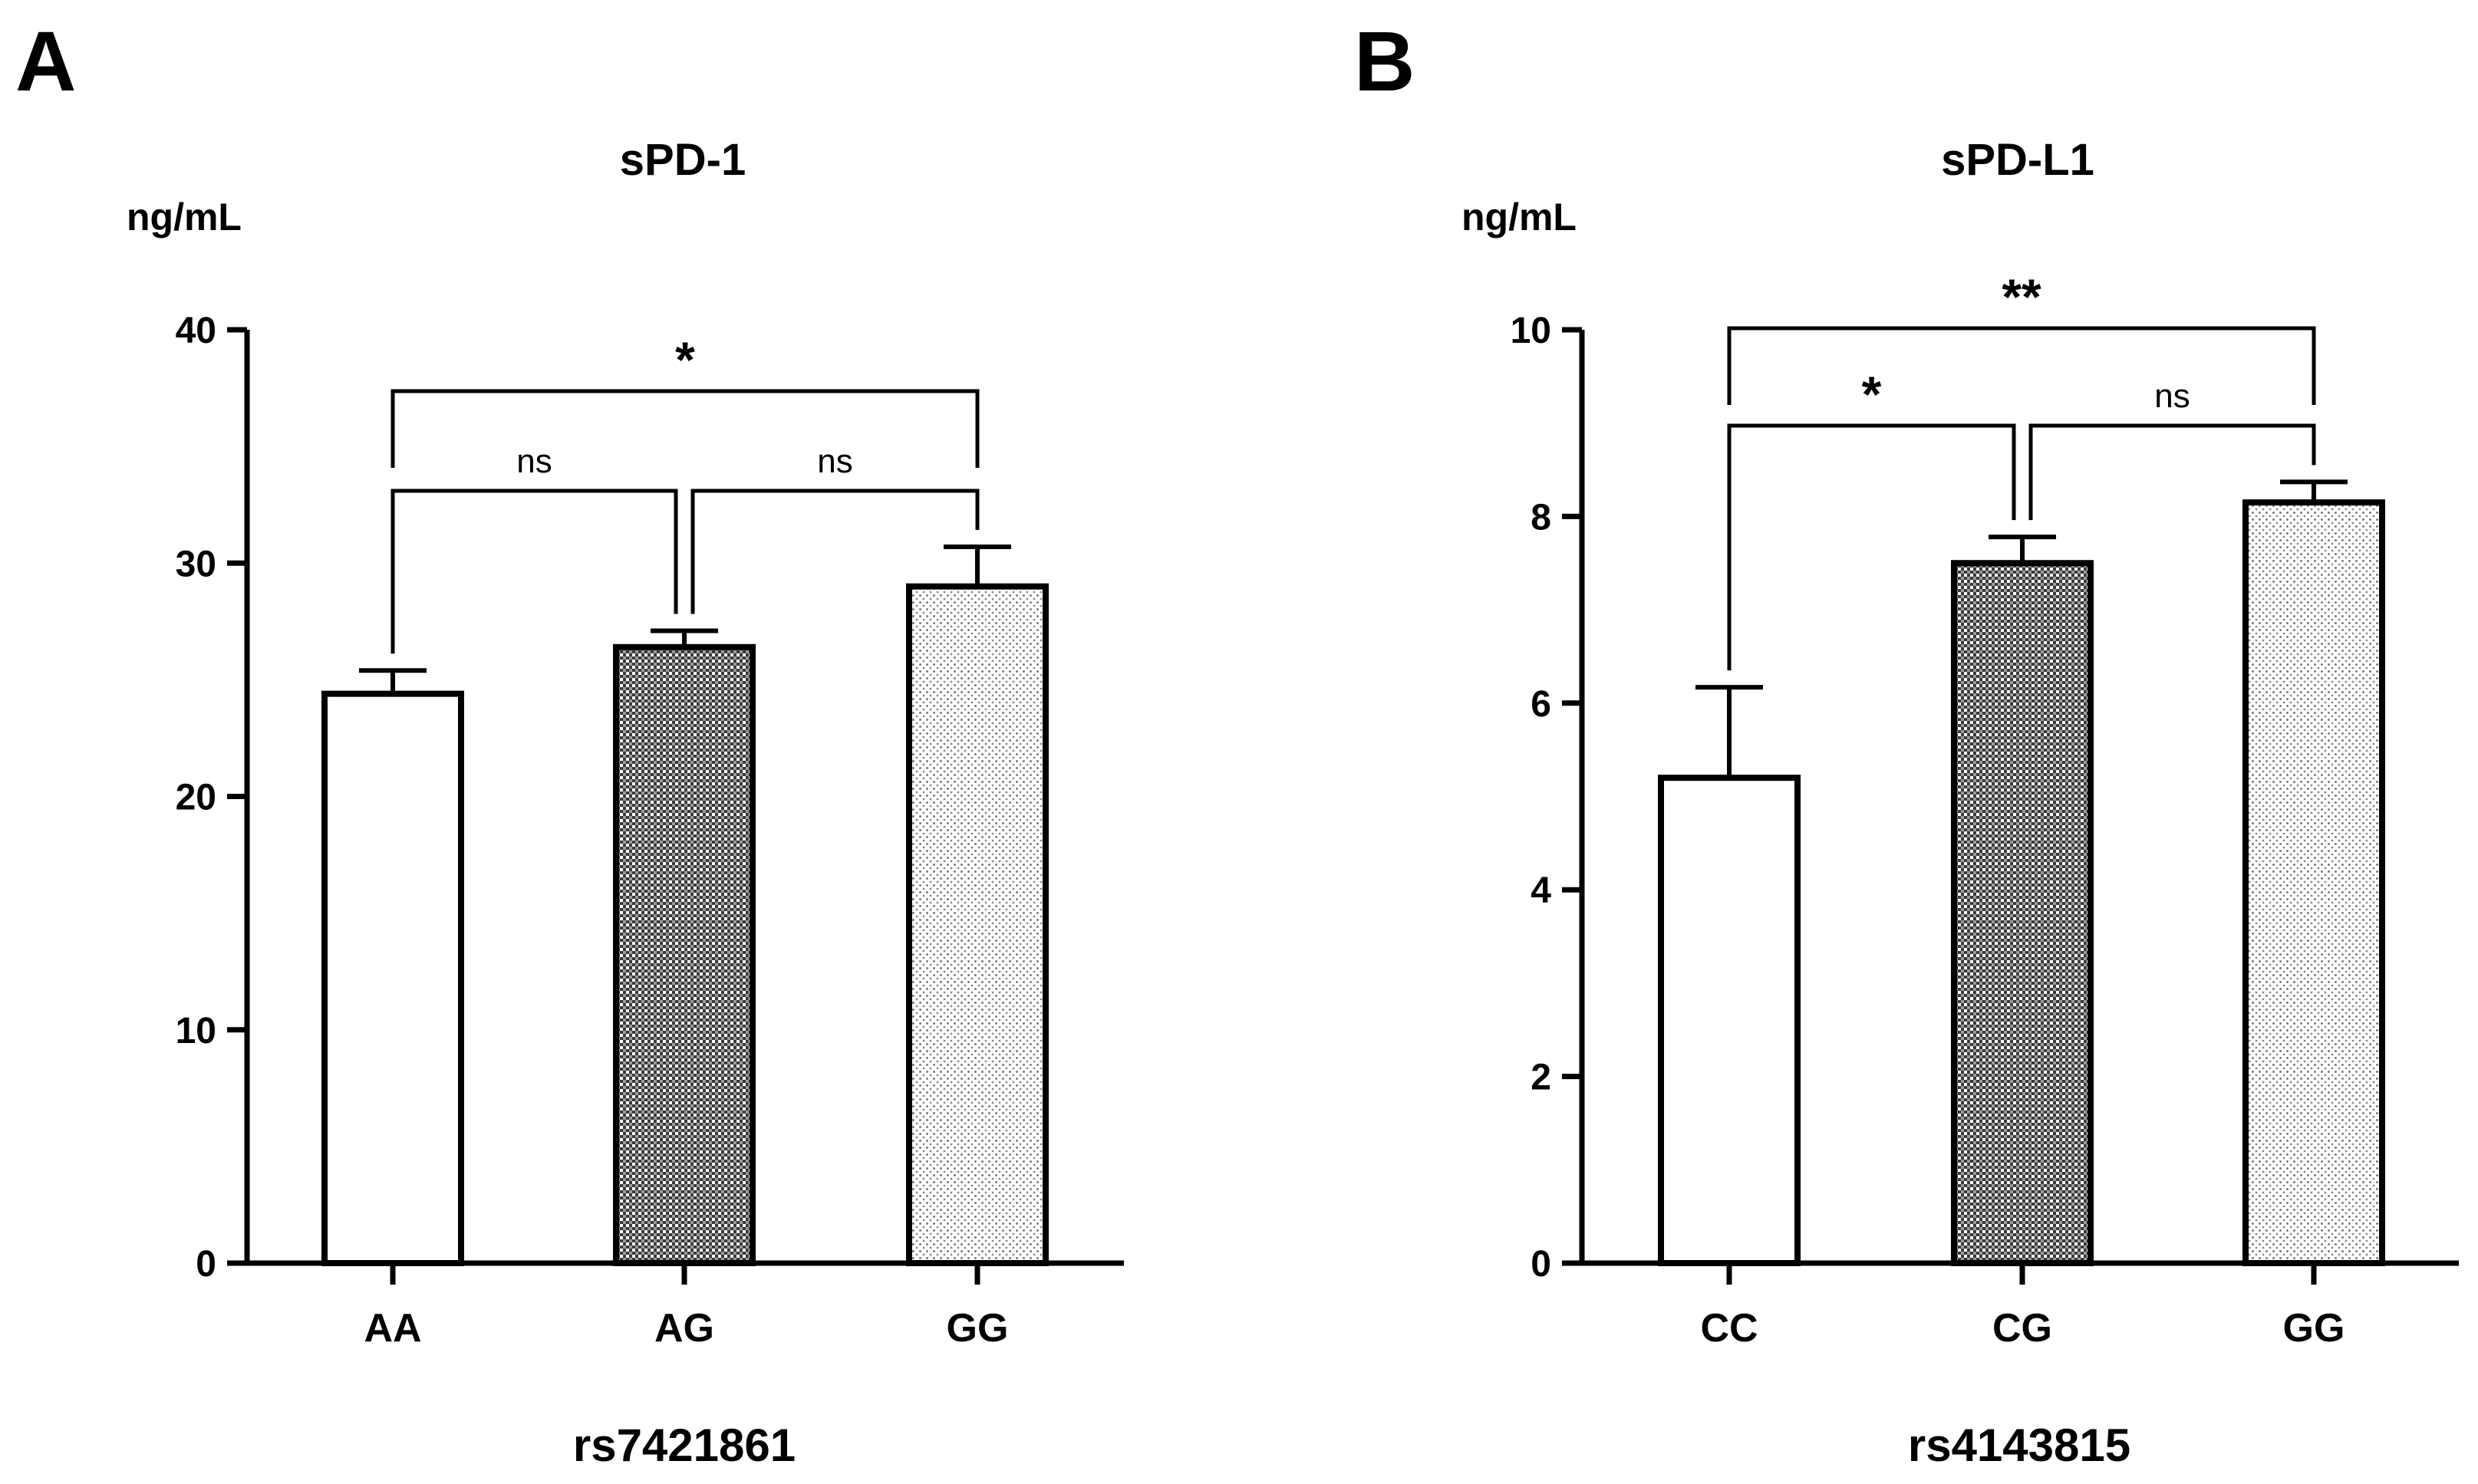  I want to click on panel-b-error-bar-gg, so click(2314, 491).